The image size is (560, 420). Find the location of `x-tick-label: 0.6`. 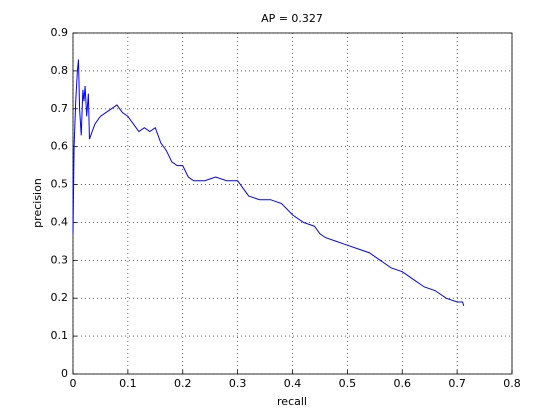

x-tick-label: 0.6 is located at coordinates (403, 383).